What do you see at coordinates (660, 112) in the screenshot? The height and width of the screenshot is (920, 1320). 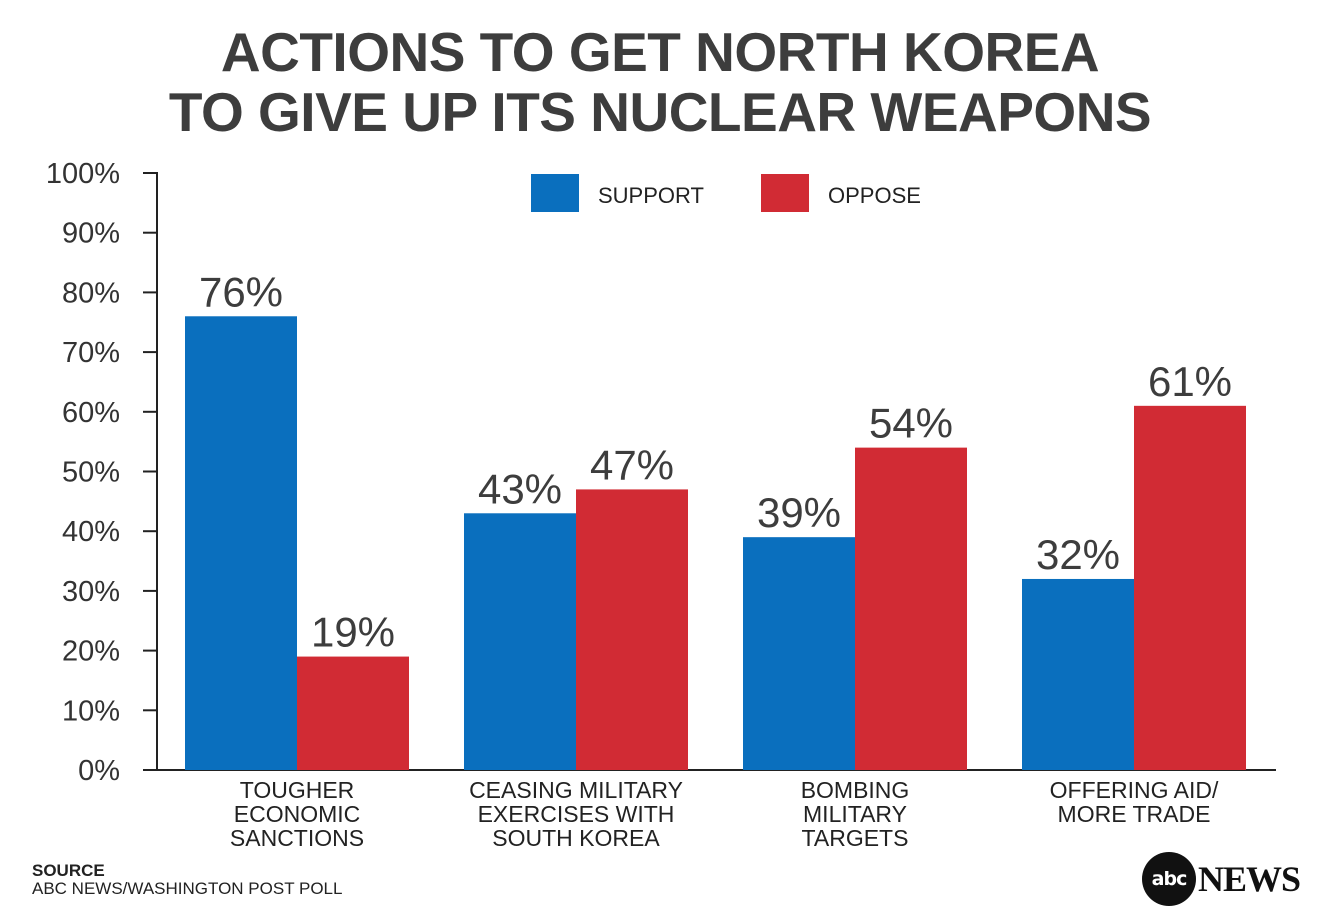 I see `chart-title-line-2: TO GIVE UP ITS NUCLEAR WEAPONS` at bounding box center [660, 112].